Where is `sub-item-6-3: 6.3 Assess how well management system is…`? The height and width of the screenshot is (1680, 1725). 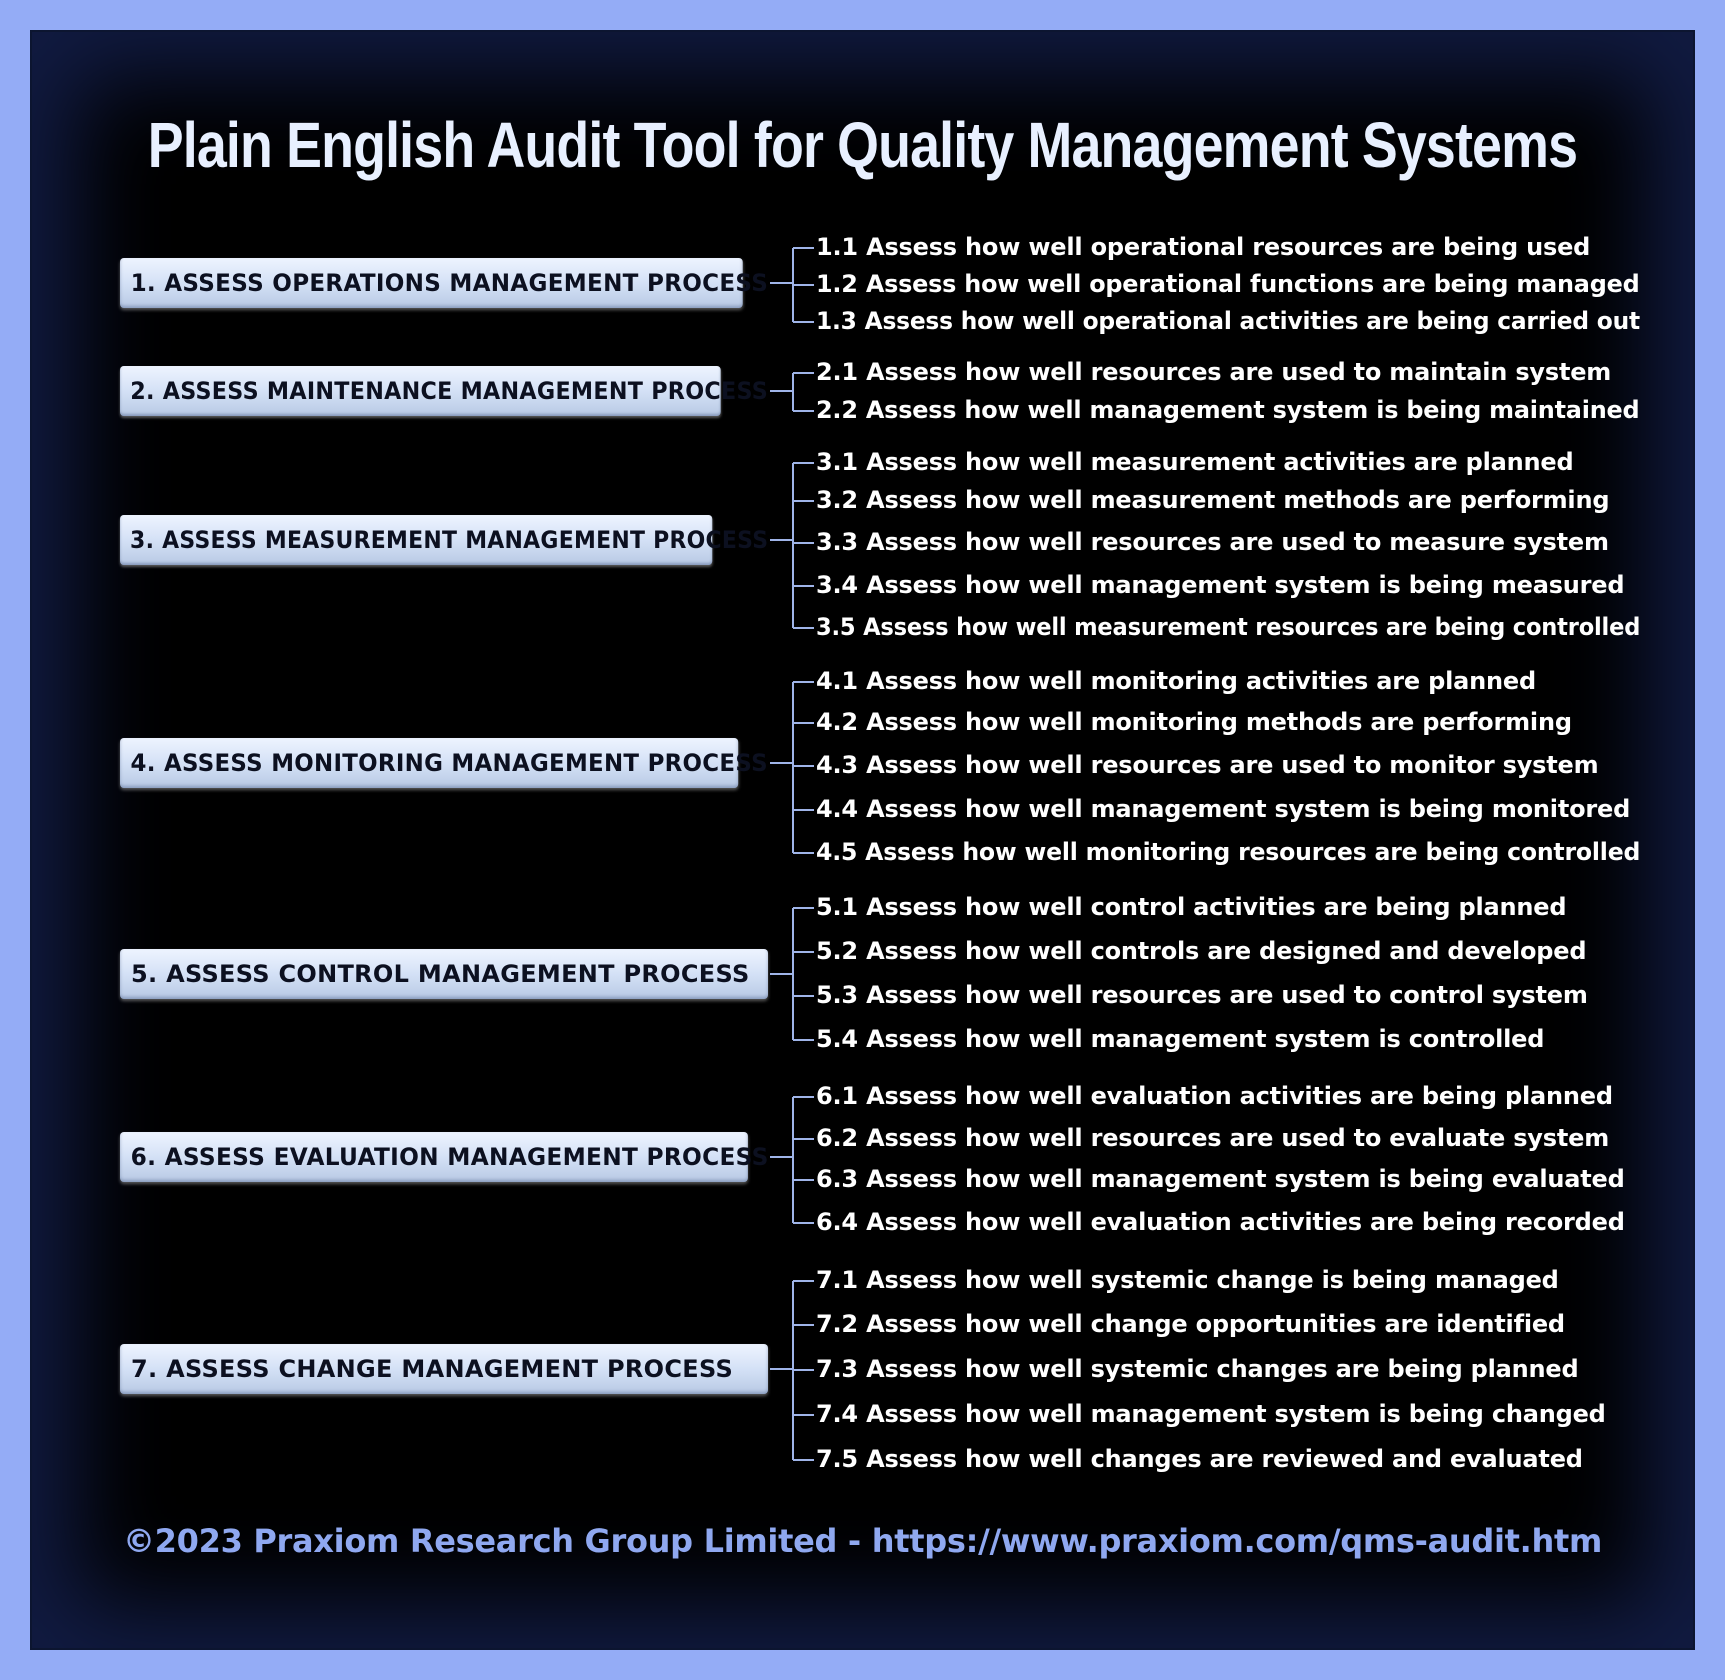
sub-item-6-3: 6.3 Assess how well management system is… is located at coordinates (1220, 1179).